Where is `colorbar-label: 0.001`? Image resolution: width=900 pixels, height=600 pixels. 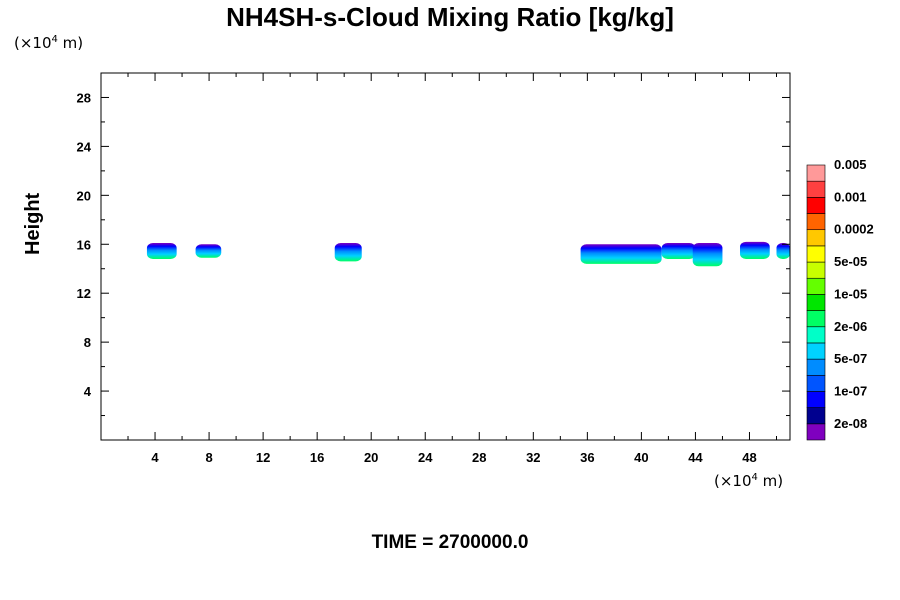 colorbar-label: 0.001 is located at coordinates (850, 196).